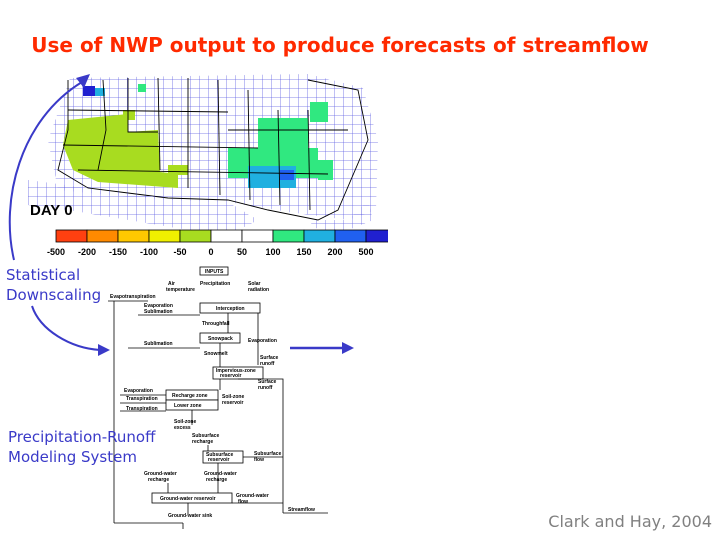 The height and width of the screenshot is (540, 720). I want to click on legend-tick: -200, so click(87, 252).